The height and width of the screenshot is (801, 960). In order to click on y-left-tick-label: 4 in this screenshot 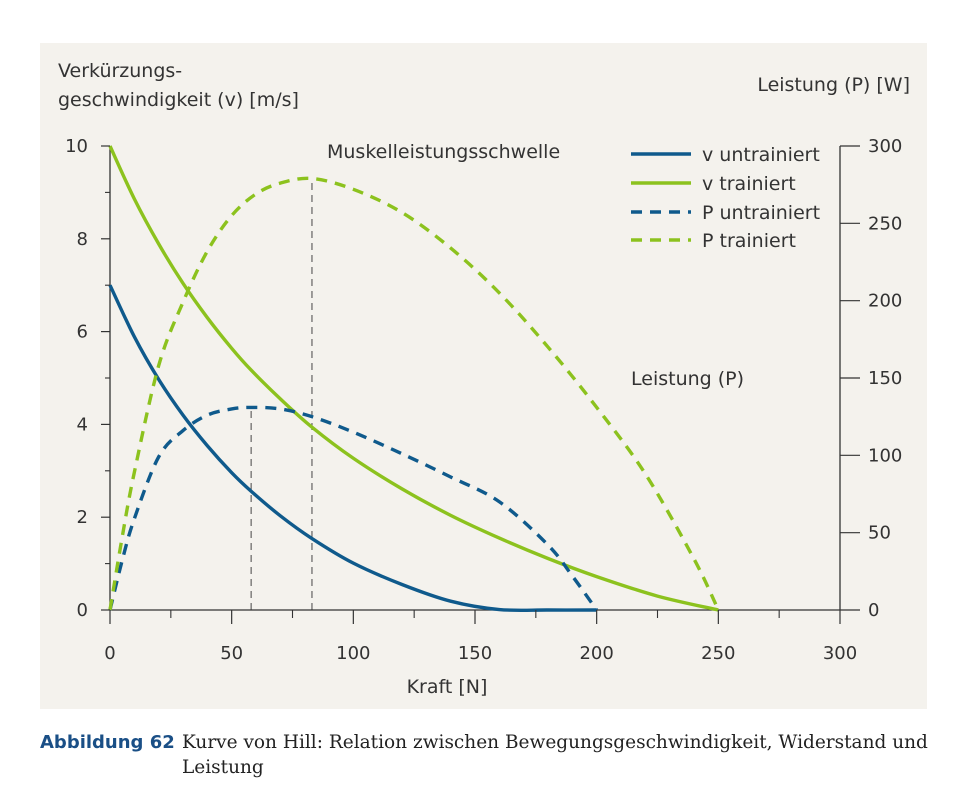, I will do `click(82, 424)`.